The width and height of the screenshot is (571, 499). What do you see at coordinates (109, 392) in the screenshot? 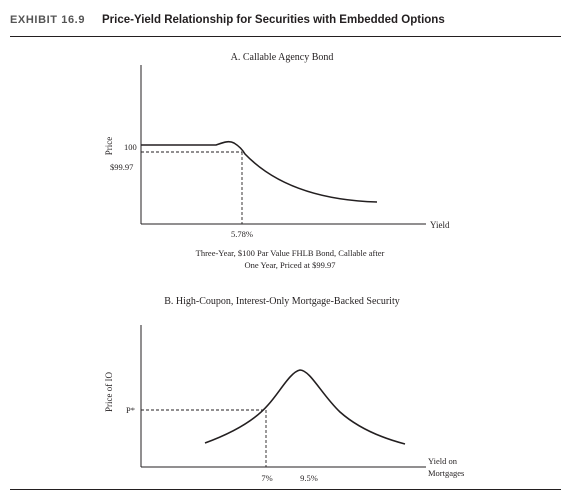
I see `panel-b-y-axis-label: Price of IO` at bounding box center [109, 392].